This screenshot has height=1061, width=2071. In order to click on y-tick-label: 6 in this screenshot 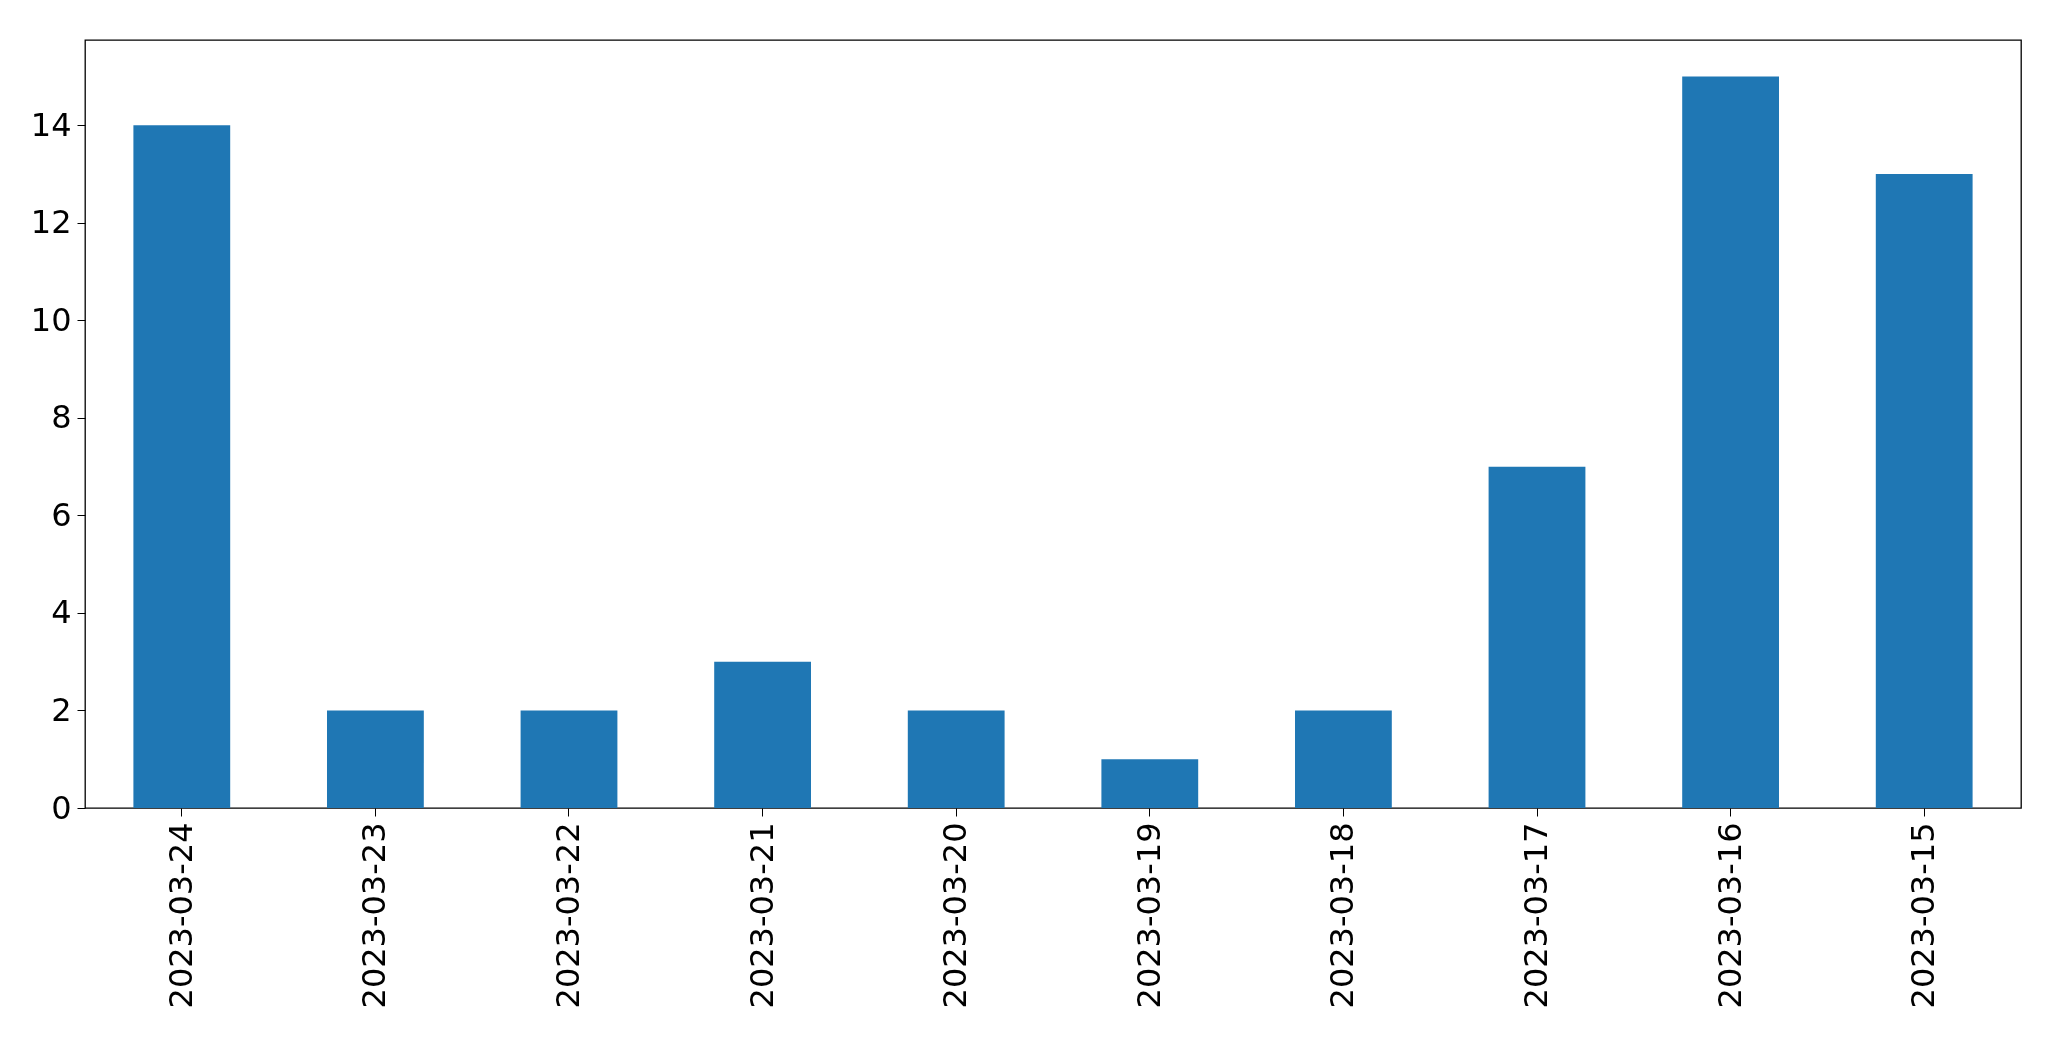, I will do `click(61, 514)`.